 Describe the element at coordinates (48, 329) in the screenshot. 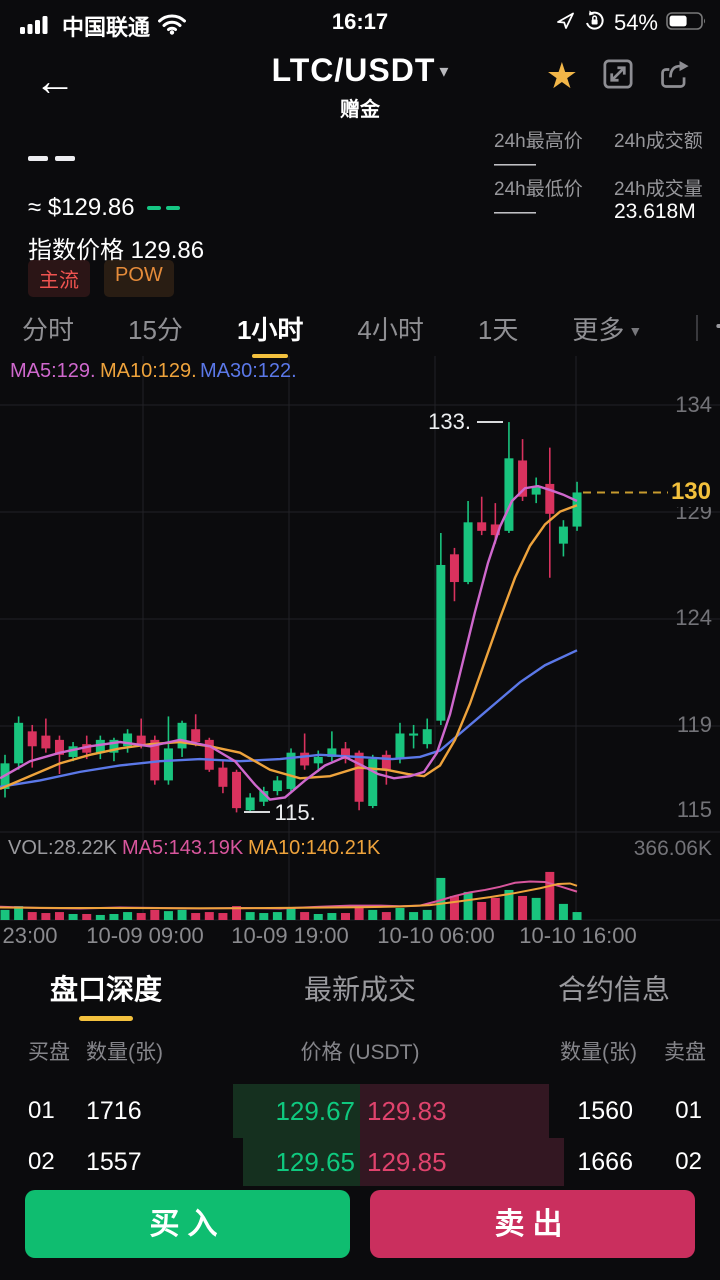

I see `interval-tab-分时: 分时` at that location.